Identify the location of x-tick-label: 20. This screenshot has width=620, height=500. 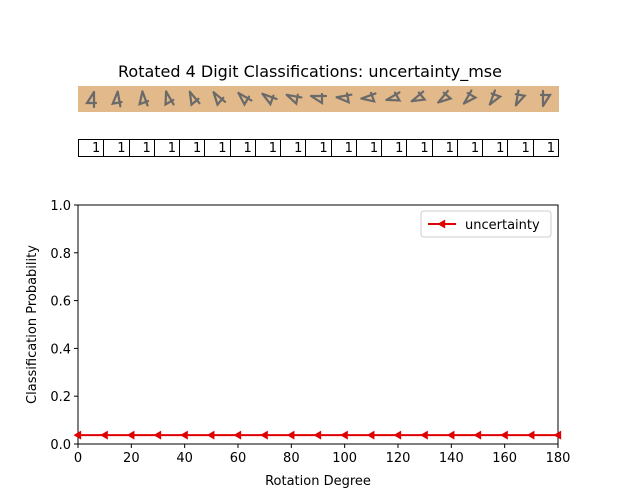
(131, 458).